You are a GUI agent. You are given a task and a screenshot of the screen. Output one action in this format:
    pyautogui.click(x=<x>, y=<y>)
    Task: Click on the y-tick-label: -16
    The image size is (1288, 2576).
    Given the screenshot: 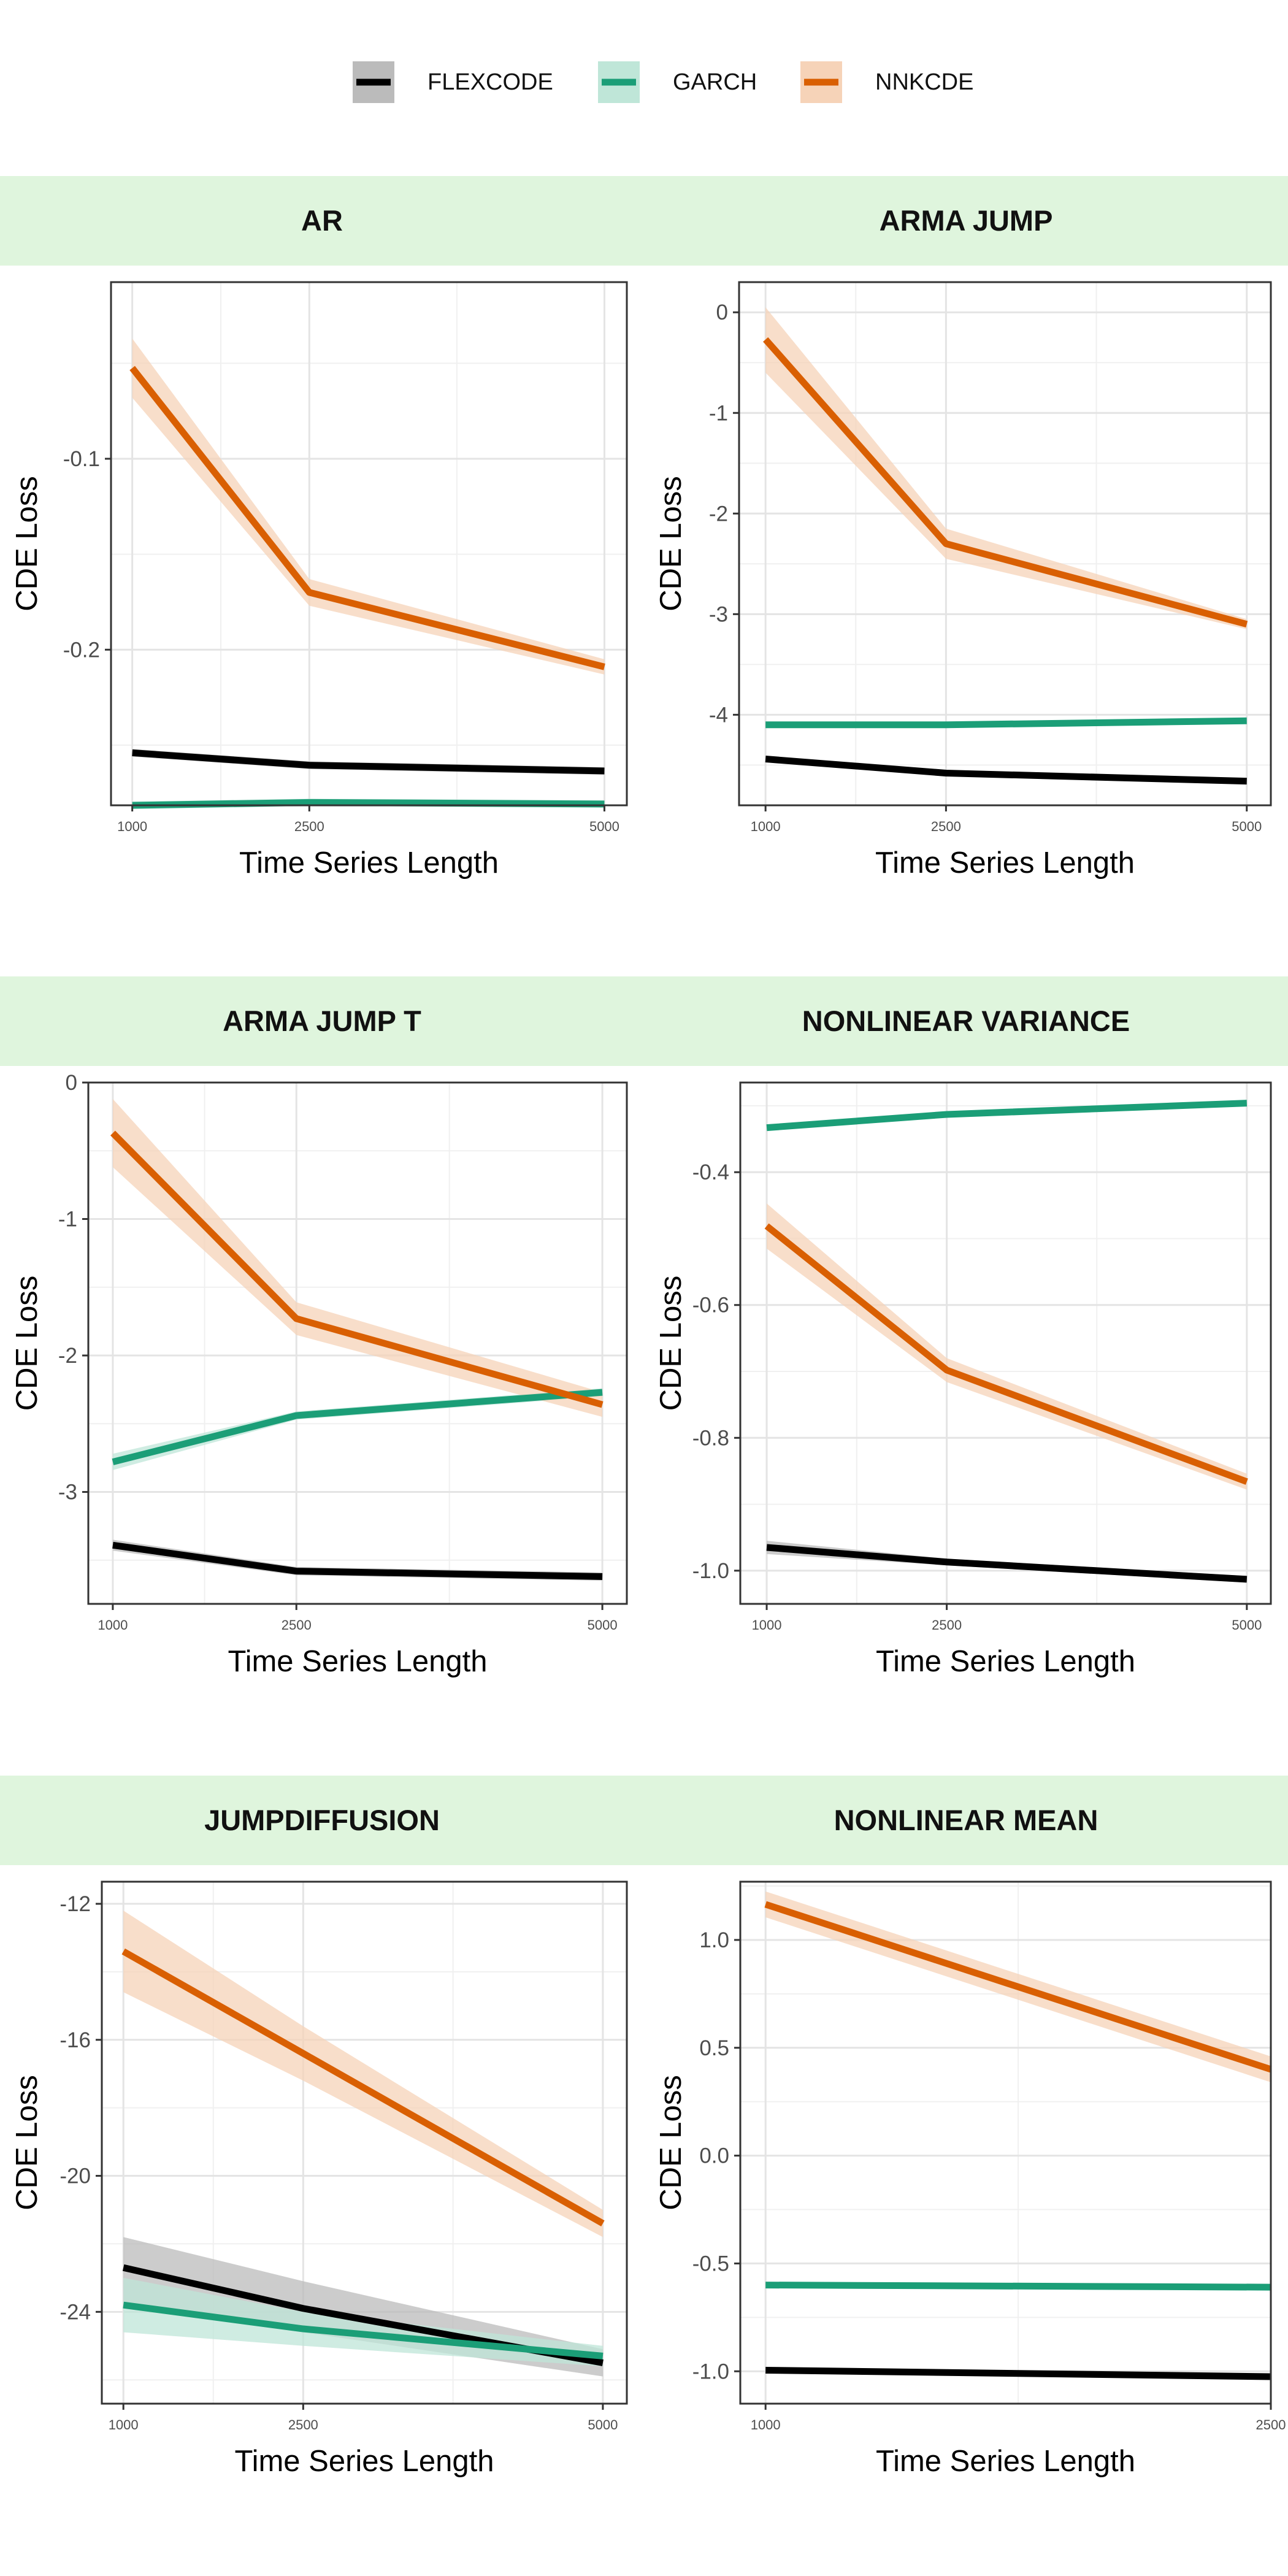 What is the action you would take?
    pyautogui.click(x=75, y=2040)
    